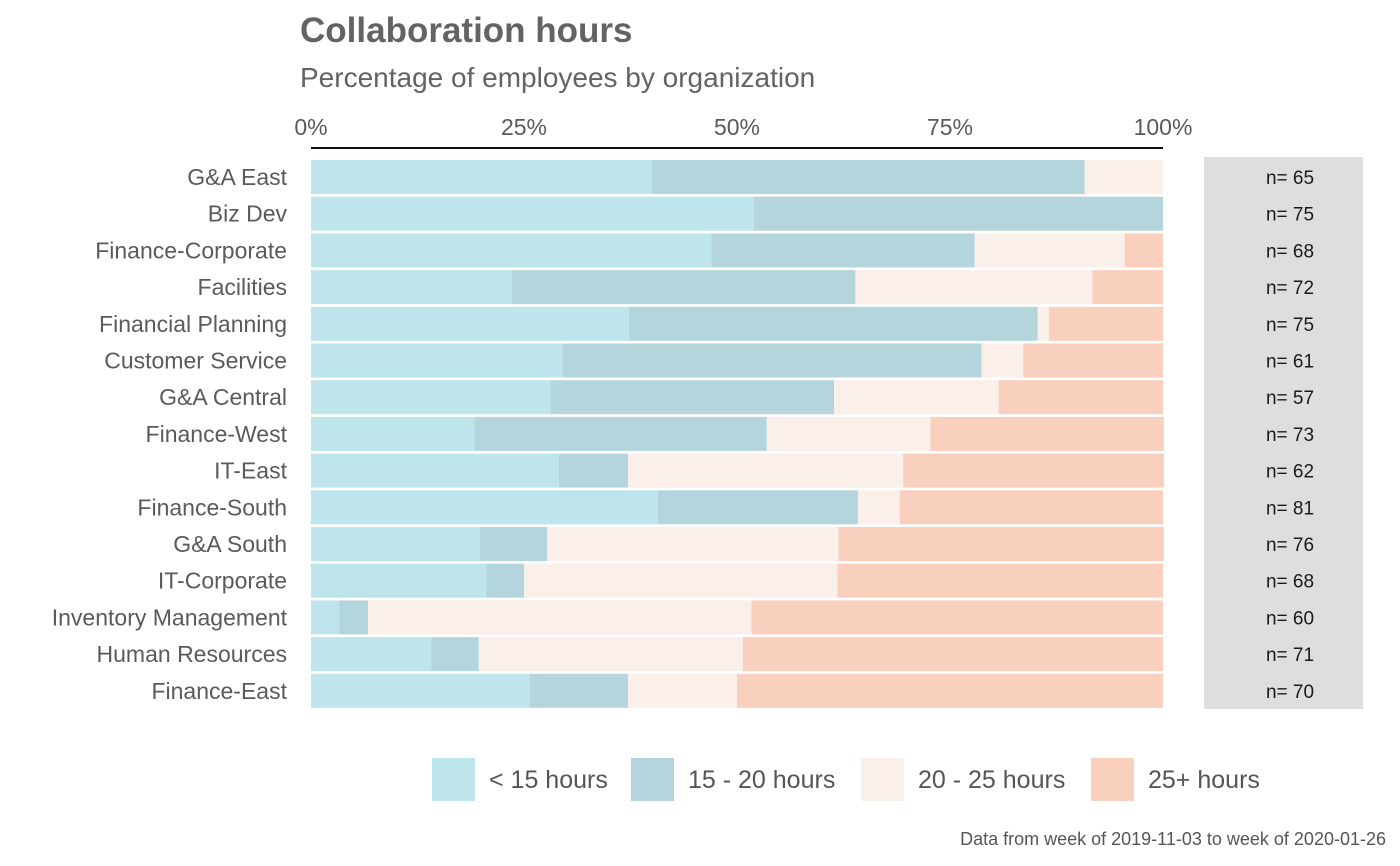 The width and height of the screenshot is (1400, 866). I want to click on legend-item: 25+ hours, so click(1175, 779).